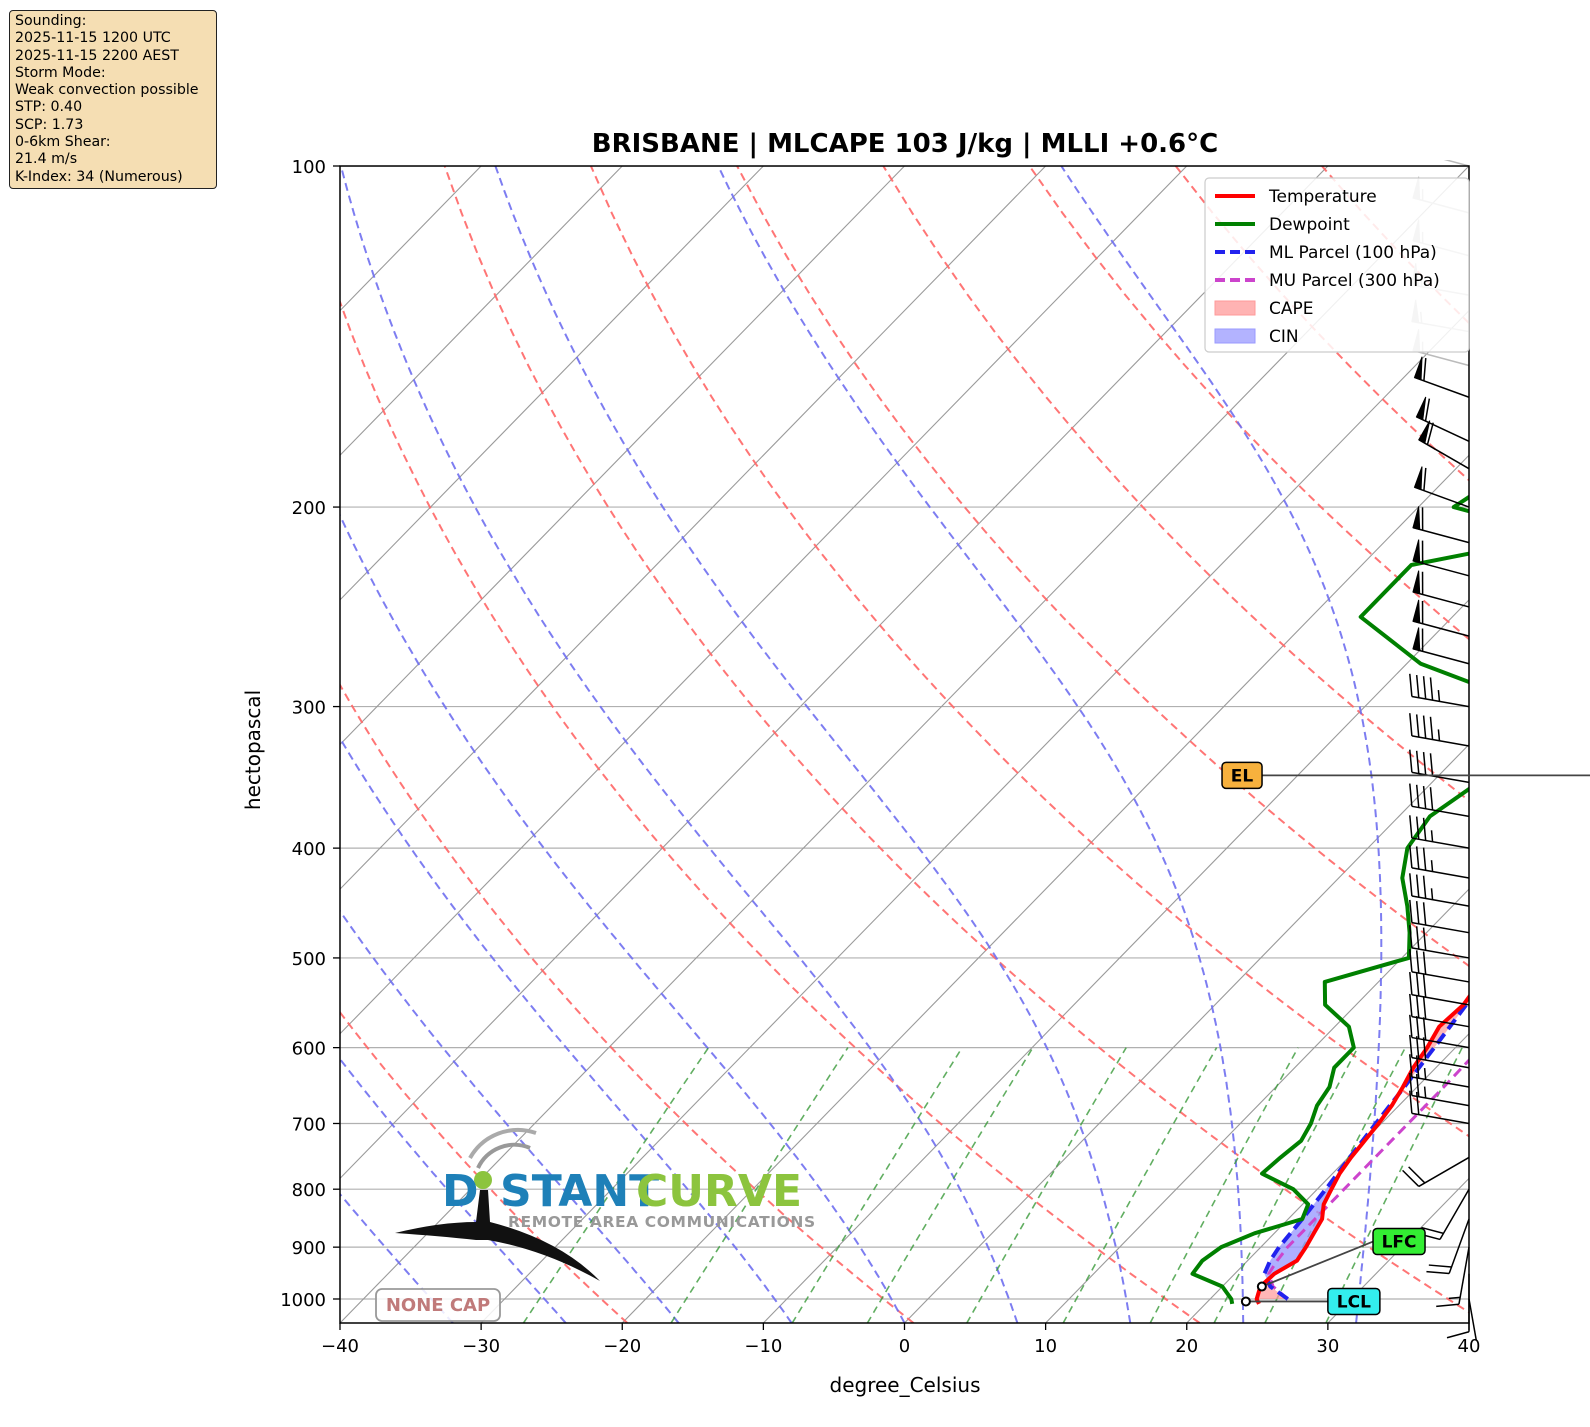 The height and width of the screenshot is (1427, 1590). What do you see at coordinates (1326, 253) in the screenshot?
I see `legend-item: ML Parcel (100 hPa)` at bounding box center [1326, 253].